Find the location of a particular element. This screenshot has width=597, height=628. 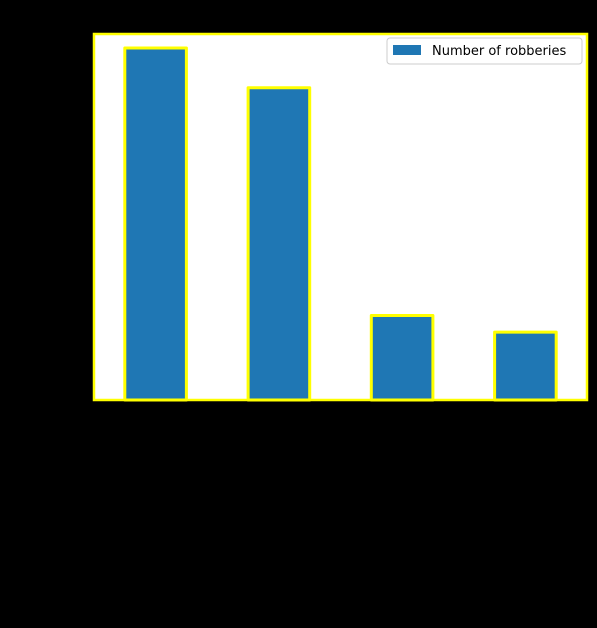

legend-swatch is located at coordinates (407, 50).